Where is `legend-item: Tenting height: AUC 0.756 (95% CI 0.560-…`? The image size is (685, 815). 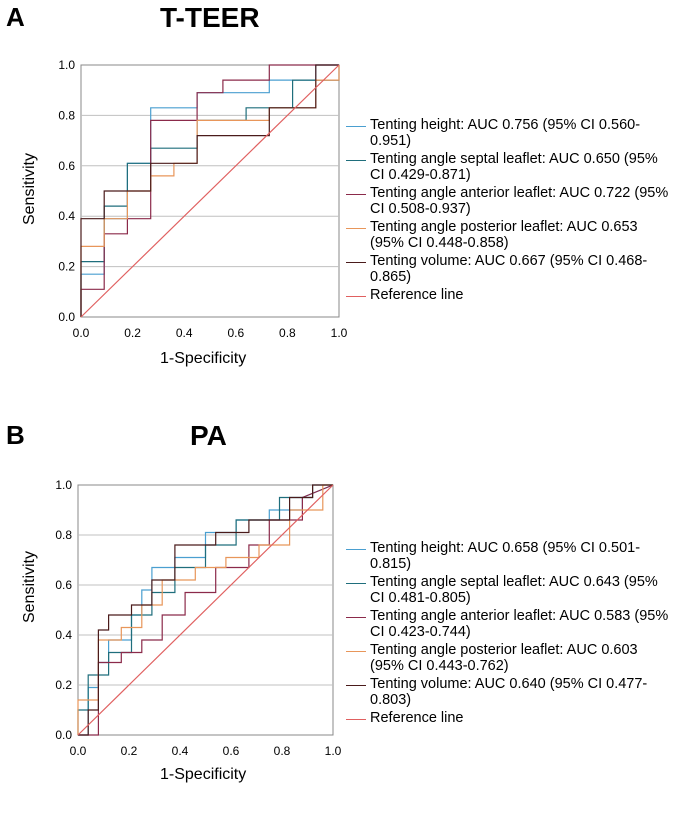 legend-item: Tenting height: AUC 0.756 (95% CI 0.560-… is located at coordinates (508, 133).